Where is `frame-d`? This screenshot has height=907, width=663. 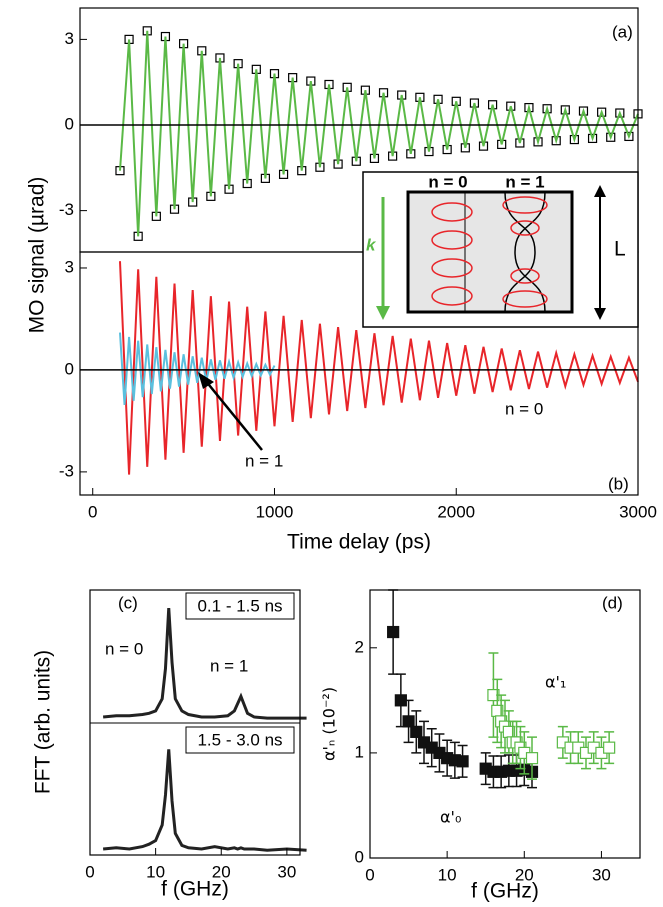 frame-d is located at coordinates (505, 724).